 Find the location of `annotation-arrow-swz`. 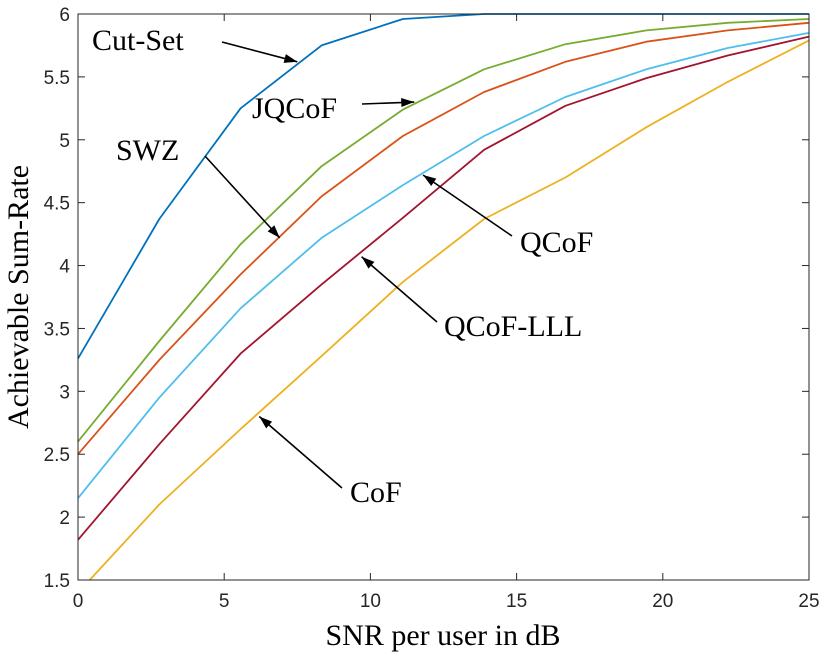

annotation-arrow-swz is located at coordinates (242, 197).